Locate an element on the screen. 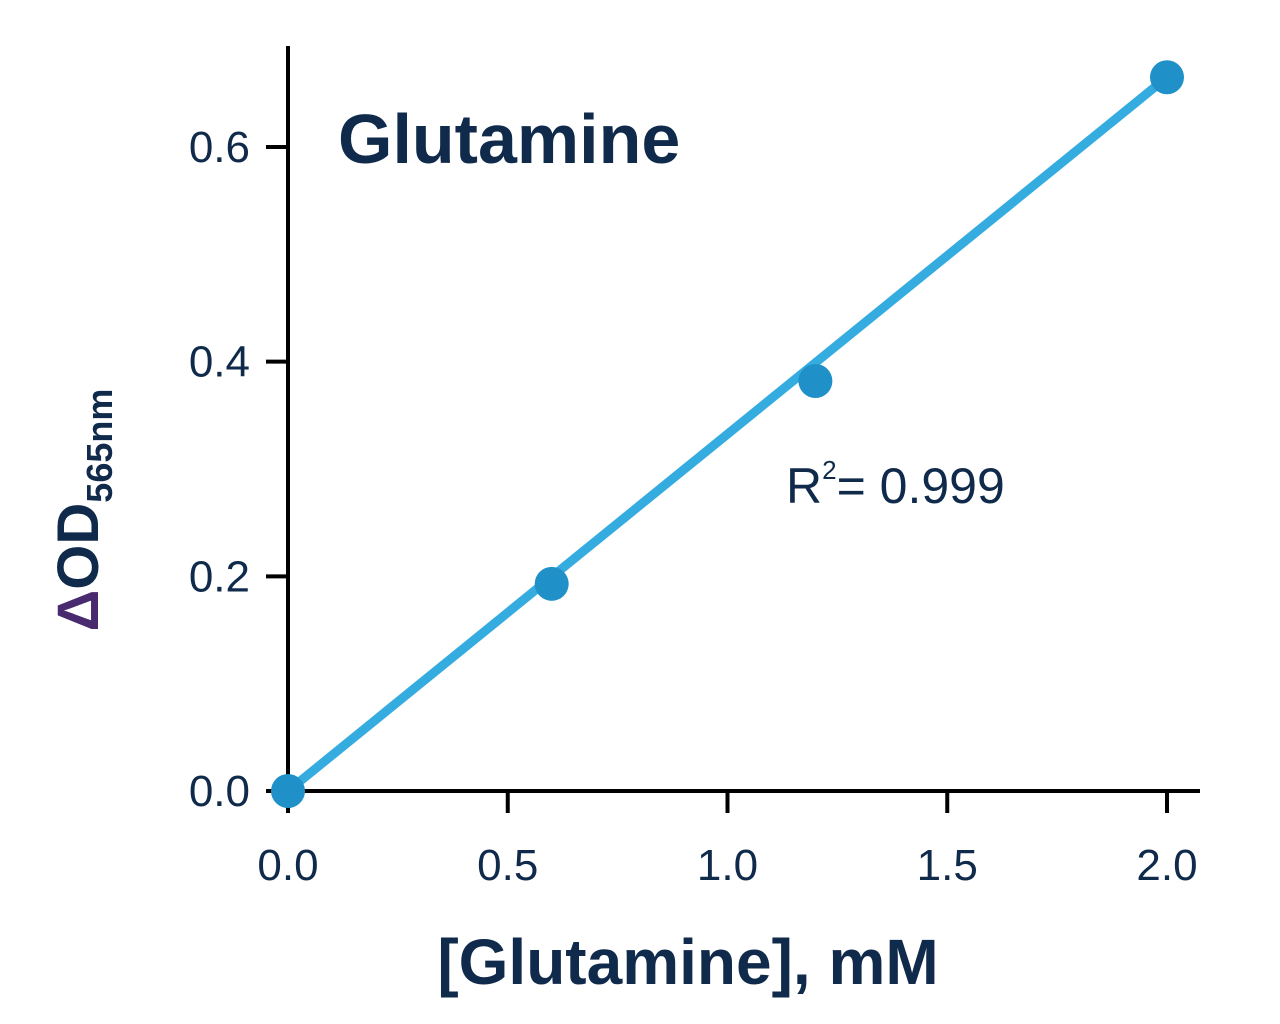 The width and height of the screenshot is (1280, 1024). r-squared-annotation: R2= 0.999 is located at coordinates (895, 484).